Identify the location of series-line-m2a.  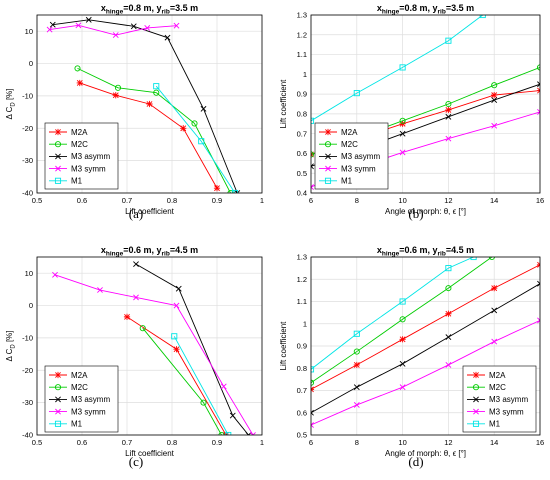
(425, 327).